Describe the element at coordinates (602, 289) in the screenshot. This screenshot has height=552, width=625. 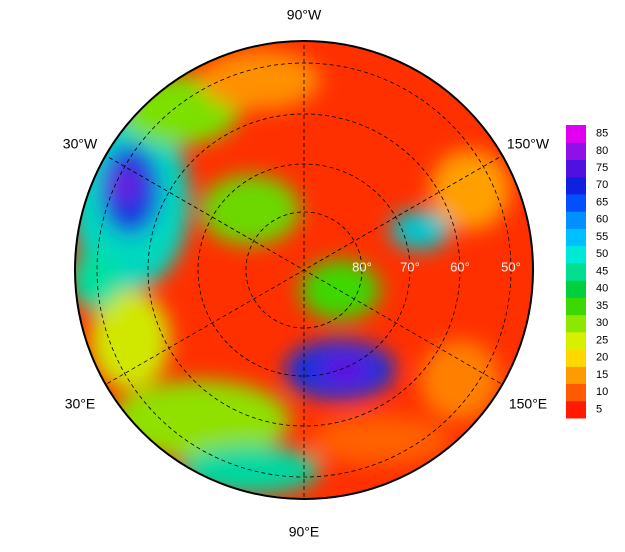
I see `colorbar-tick-label: 40` at that location.